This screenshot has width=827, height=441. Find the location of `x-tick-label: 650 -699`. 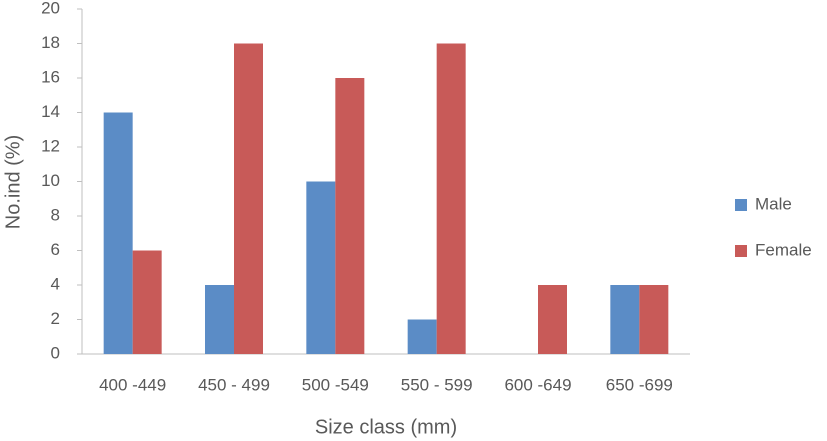

x-tick-label: 650 -699 is located at coordinates (639, 384).